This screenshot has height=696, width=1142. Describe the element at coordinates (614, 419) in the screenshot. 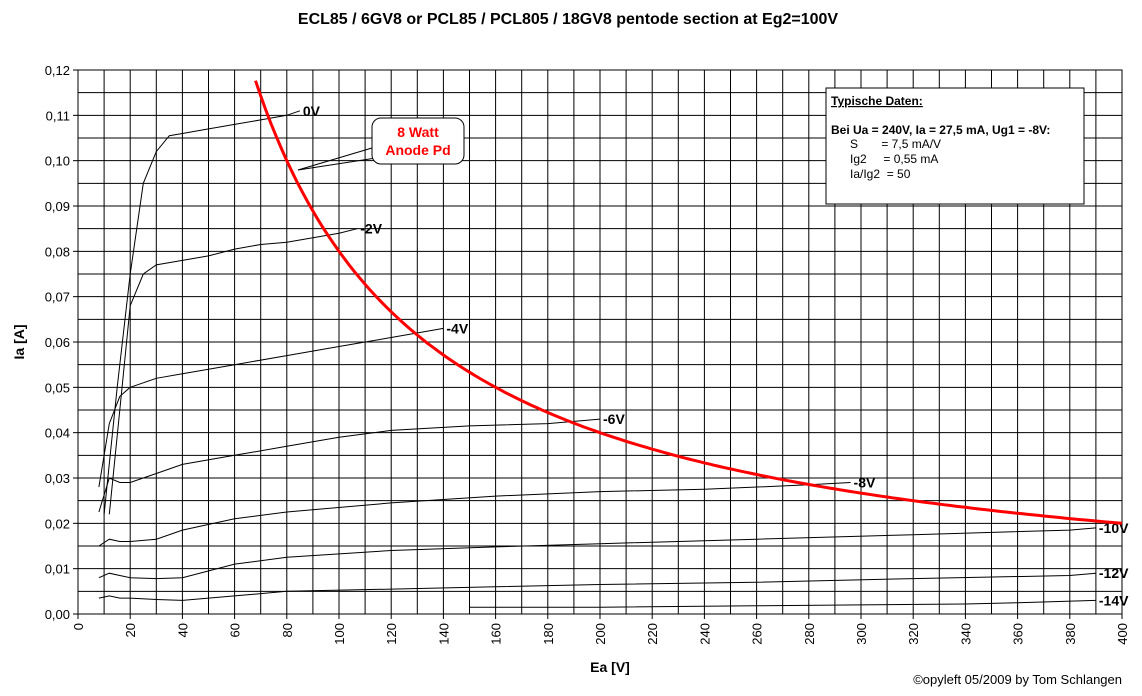

I see `series-label: -6V` at that location.